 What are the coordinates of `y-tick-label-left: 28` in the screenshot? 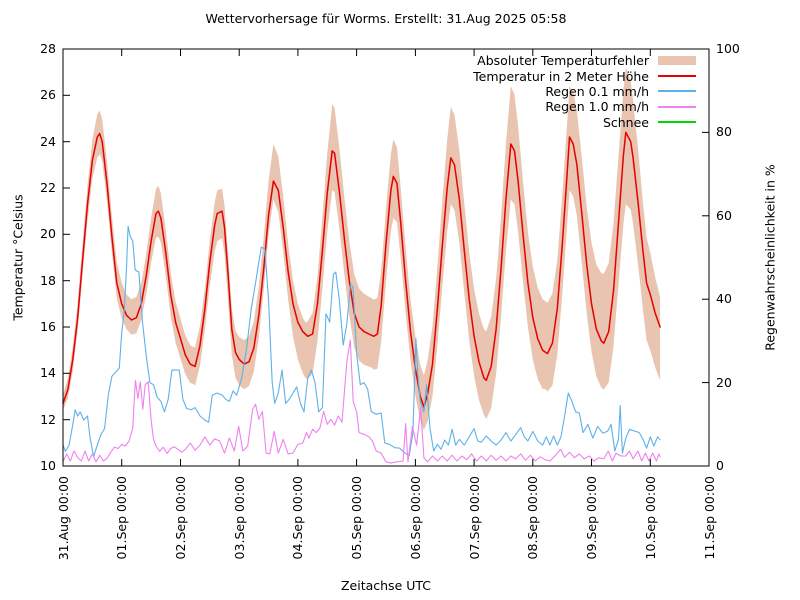 It's located at (48, 48).